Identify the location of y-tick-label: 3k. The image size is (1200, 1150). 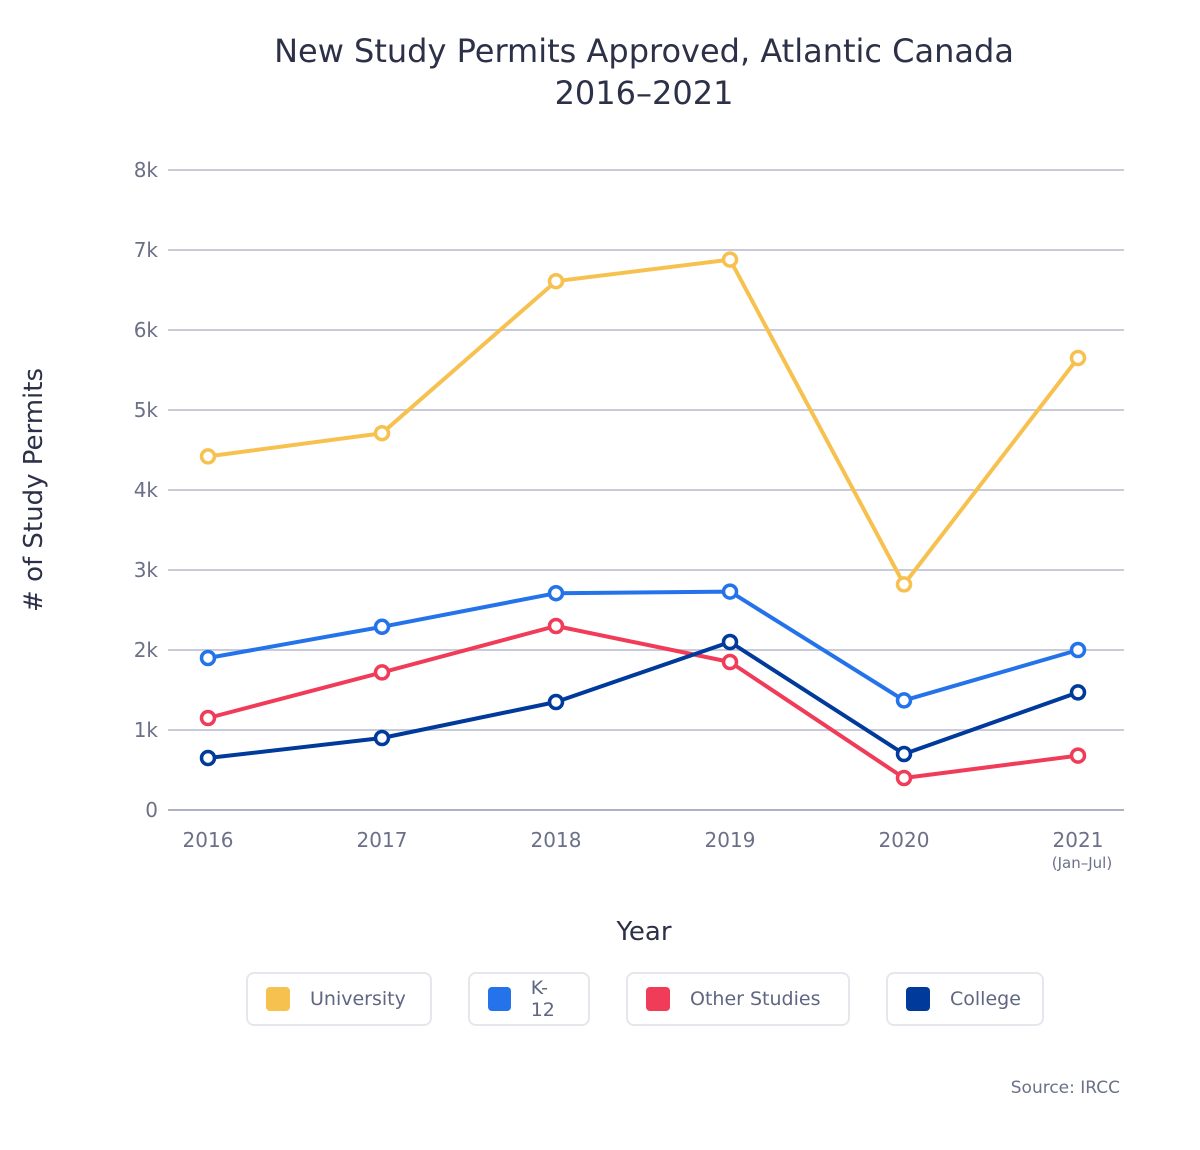
(146, 570).